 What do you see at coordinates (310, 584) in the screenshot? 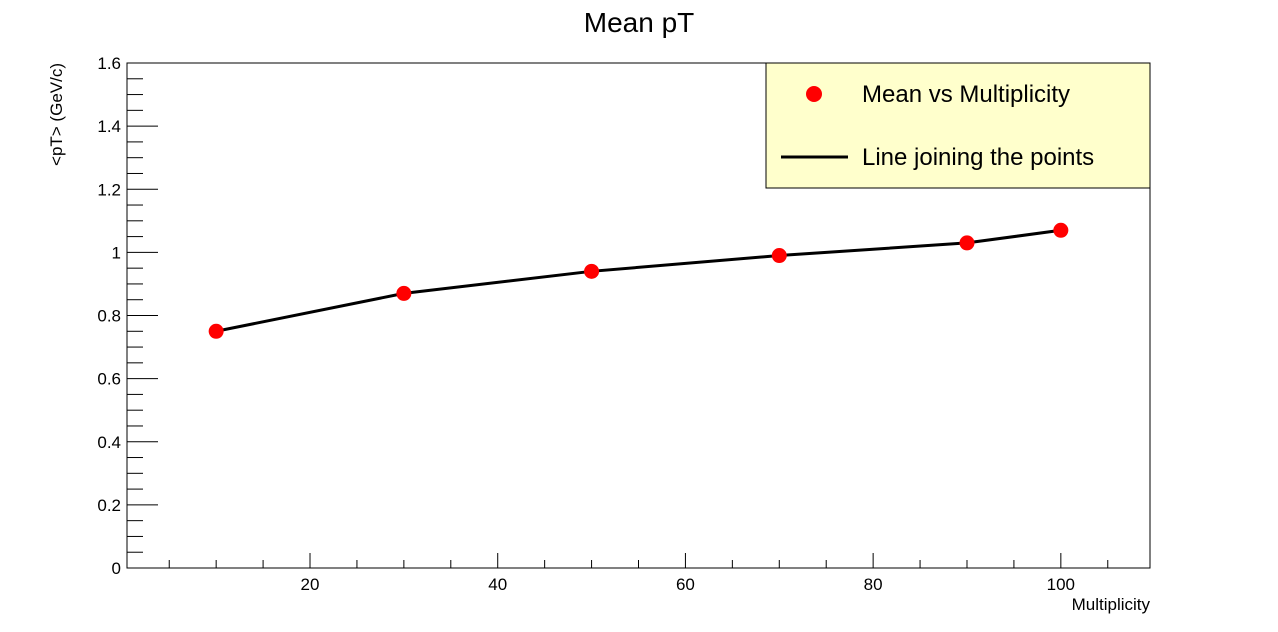
I see `x-tick-label: 20` at bounding box center [310, 584].